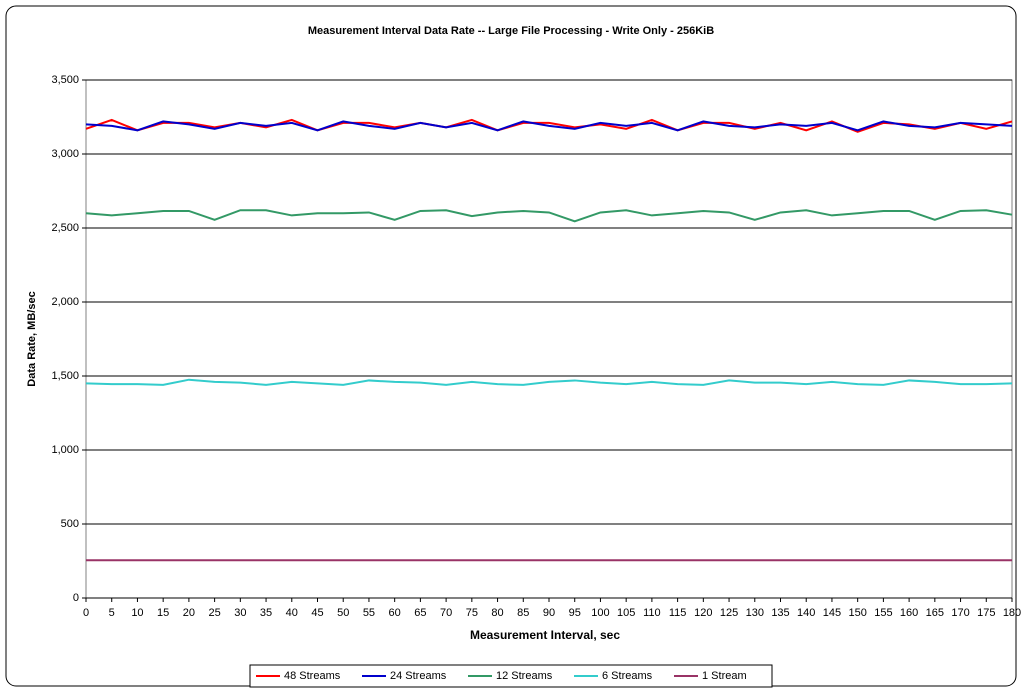  I want to click on x-tick-label: 90, so click(549, 613).